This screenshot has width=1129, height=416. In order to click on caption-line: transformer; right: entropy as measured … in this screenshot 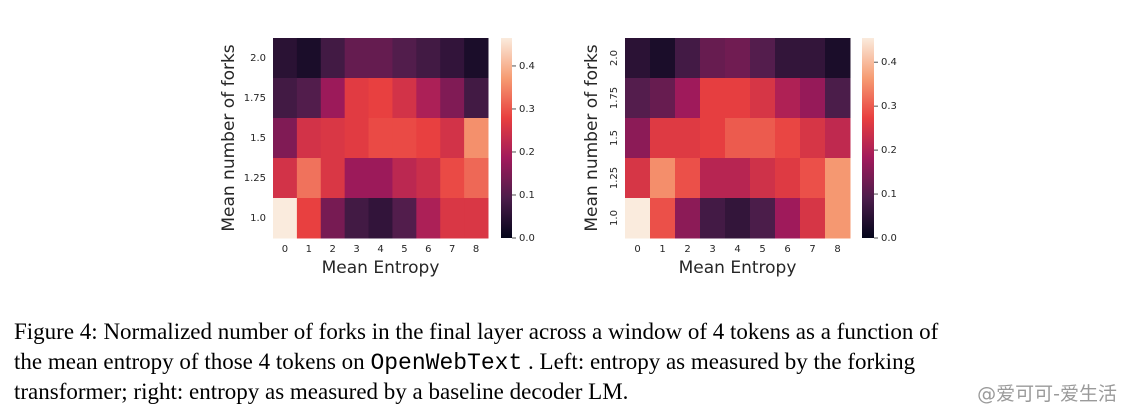, I will do `click(321, 391)`.